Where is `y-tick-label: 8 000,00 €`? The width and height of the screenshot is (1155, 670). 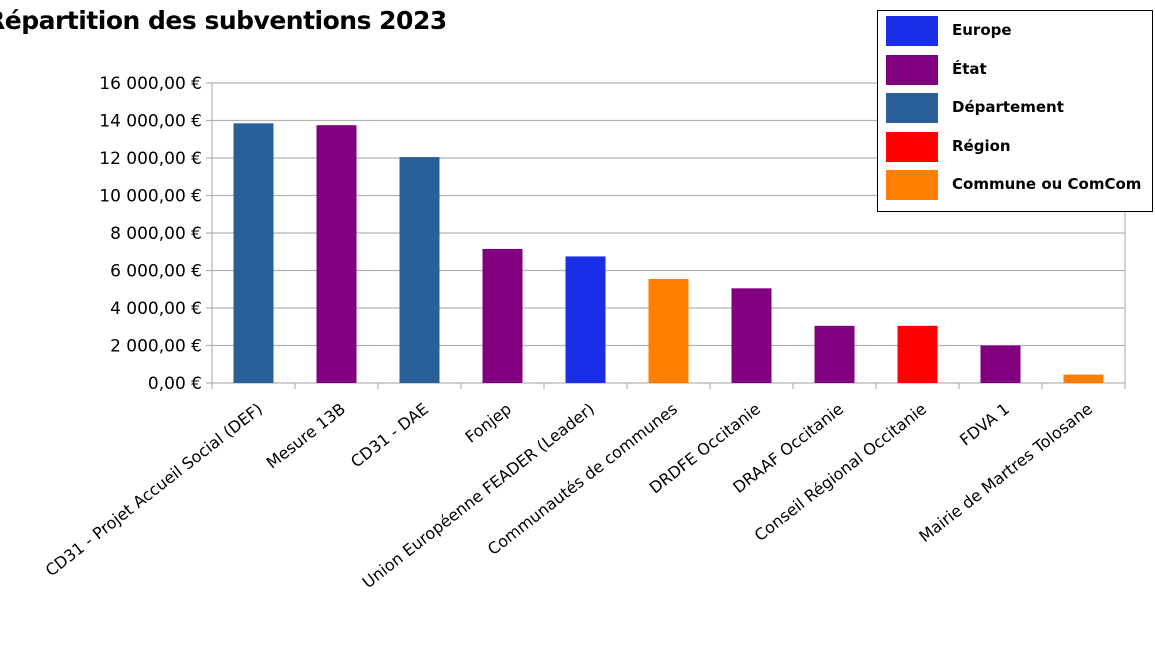
y-tick-label: 8 000,00 € is located at coordinates (156, 234).